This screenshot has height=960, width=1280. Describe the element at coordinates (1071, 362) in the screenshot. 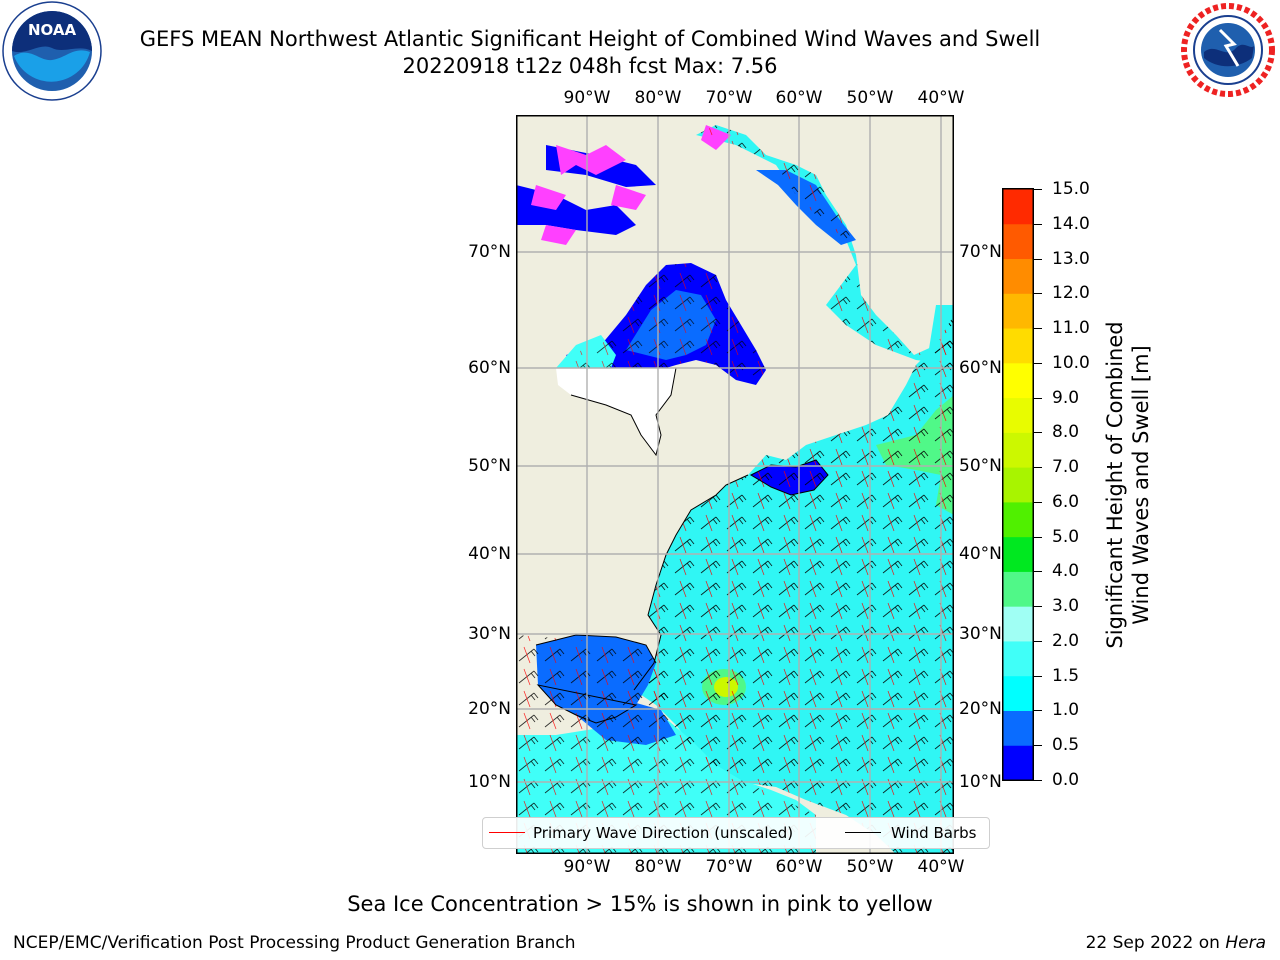

I see `colorbar-tick-label: 10.0` at that location.